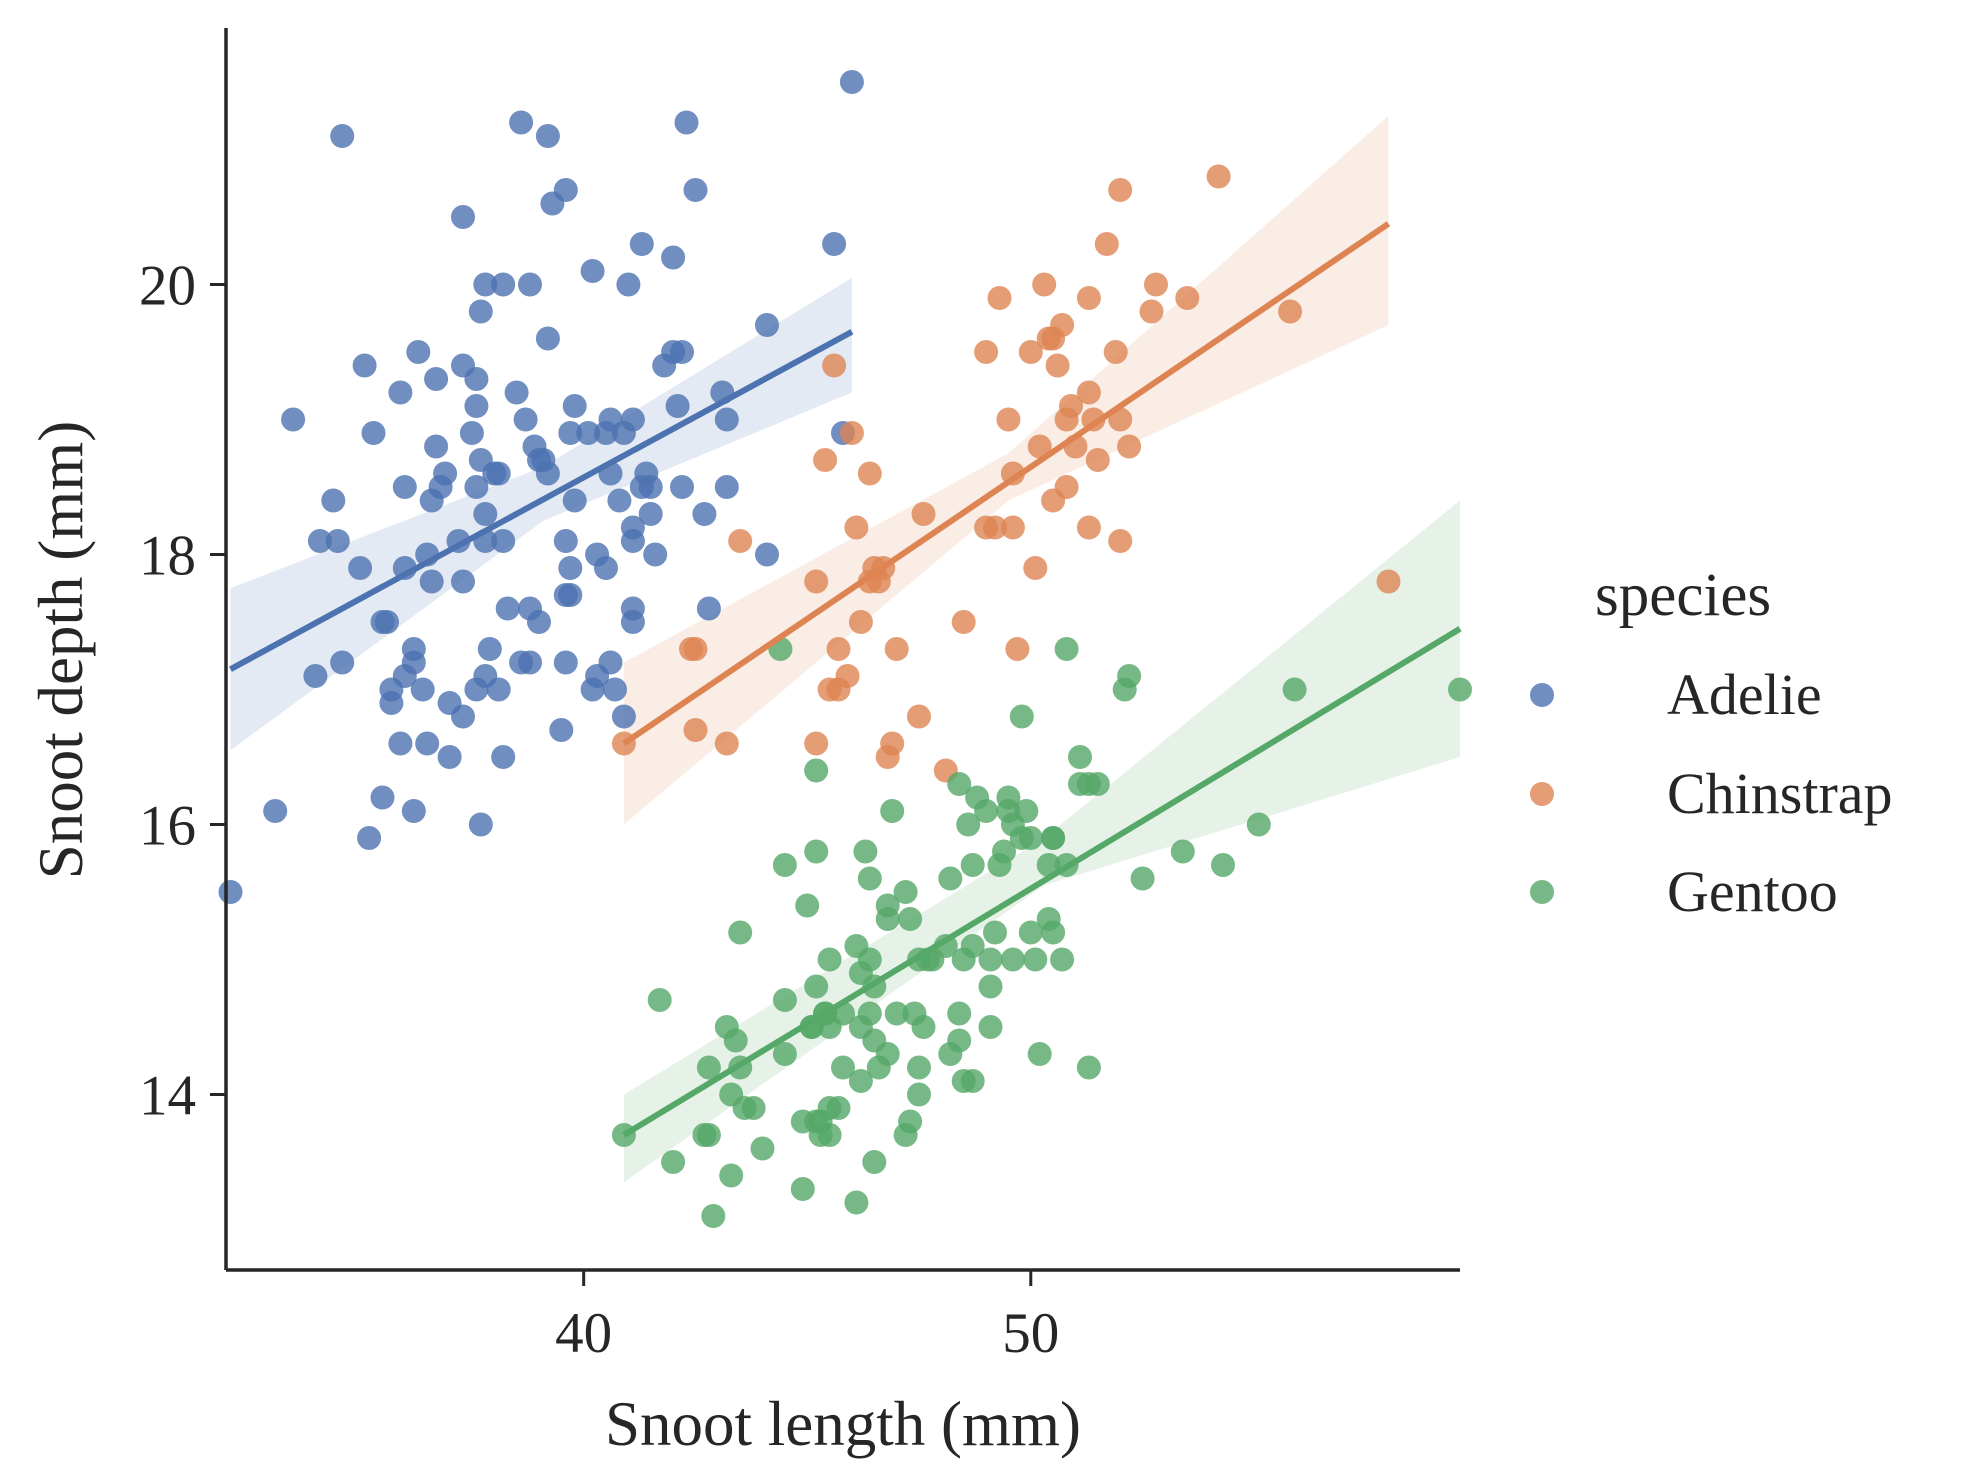 The width and height of the screenshot is (1982, 1480). What do you see at coordinates (1780, 793) in the screenshot?
I see `legend-label-chinstrap: Chinstrap` at bounding box center [1780, 793].